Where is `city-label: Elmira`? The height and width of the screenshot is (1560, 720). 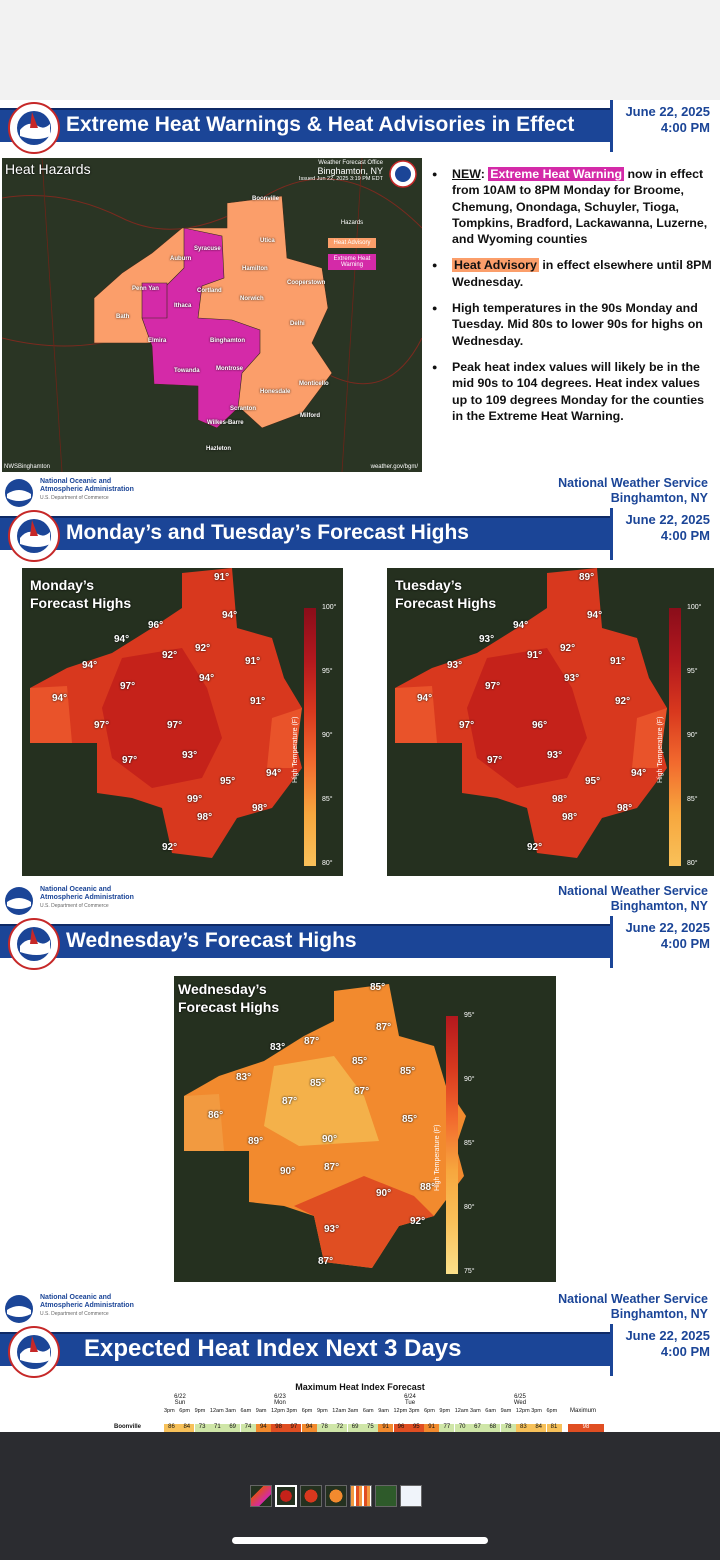 city-label: Elmira is located at coordinates (157, 341).